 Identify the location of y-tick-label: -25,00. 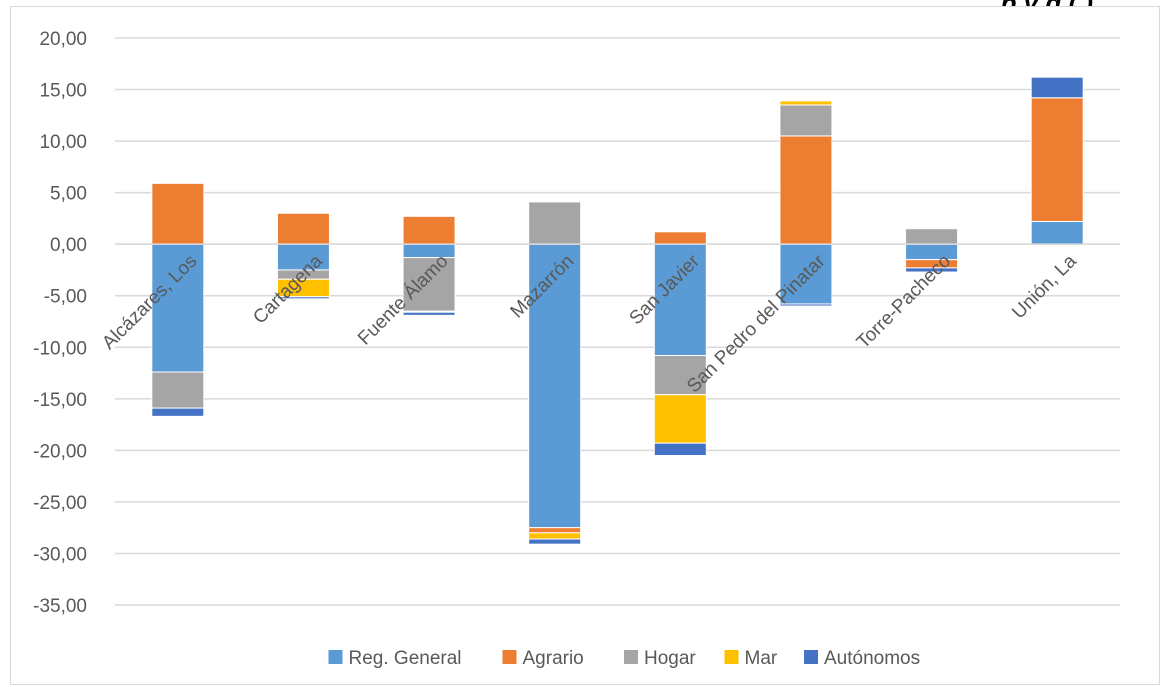
(60, 503).